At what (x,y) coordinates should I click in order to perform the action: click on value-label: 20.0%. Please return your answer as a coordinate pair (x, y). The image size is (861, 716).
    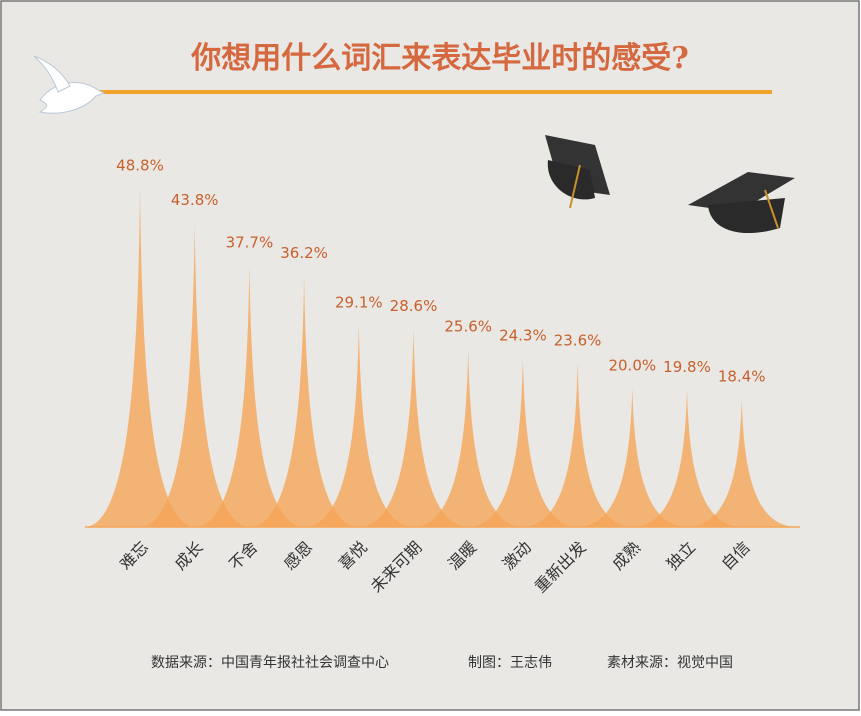
    Looking at the image, I should click on (632, 366).